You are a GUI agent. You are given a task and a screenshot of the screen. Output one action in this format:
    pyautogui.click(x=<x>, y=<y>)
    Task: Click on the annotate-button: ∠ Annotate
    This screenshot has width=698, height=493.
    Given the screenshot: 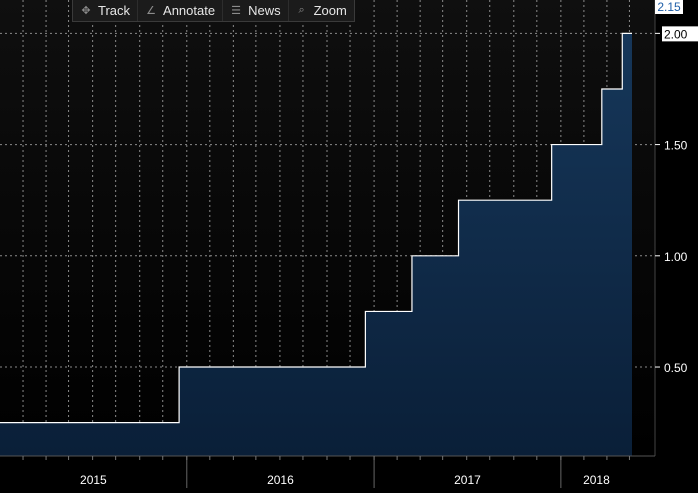 What is the action you would take?
    pyautogui.click(x=181, y=10)
    